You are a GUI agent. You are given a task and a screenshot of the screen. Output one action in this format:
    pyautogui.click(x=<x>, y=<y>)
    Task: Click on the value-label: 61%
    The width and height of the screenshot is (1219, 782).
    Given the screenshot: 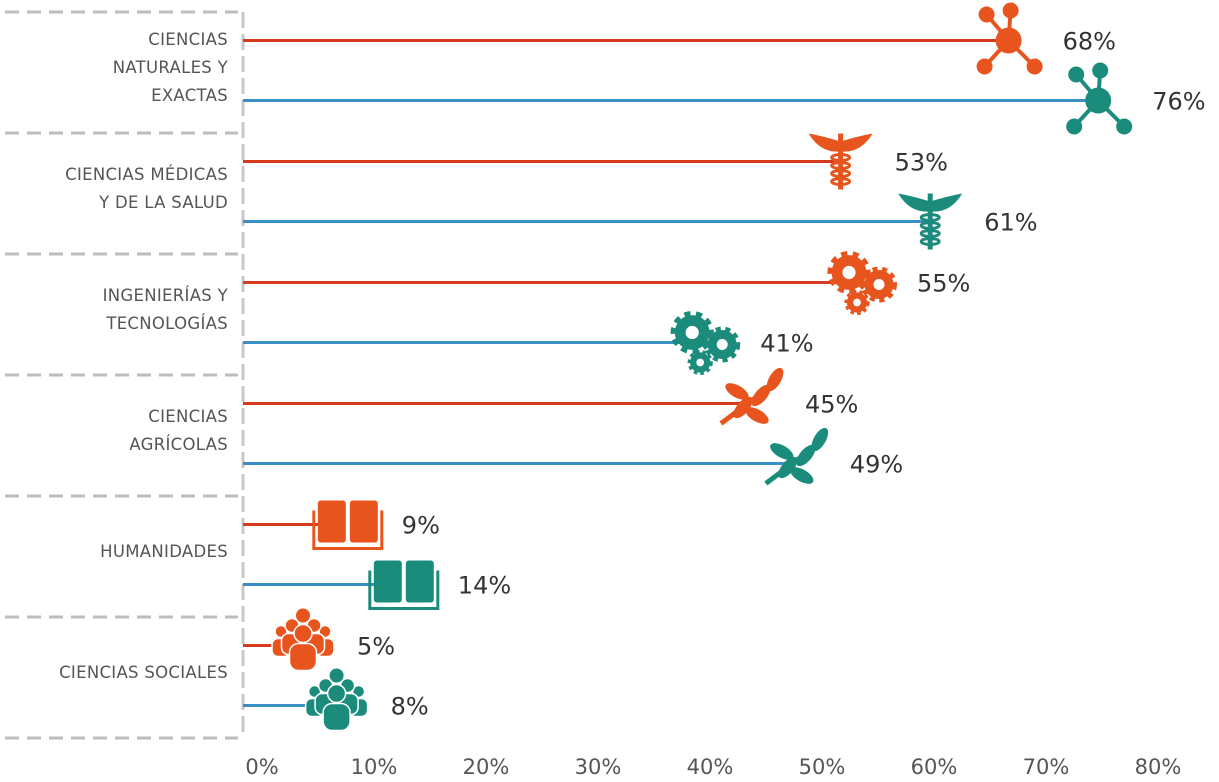 What is the action you would take?
    pyautogui.click(x=1010, y=223)
    